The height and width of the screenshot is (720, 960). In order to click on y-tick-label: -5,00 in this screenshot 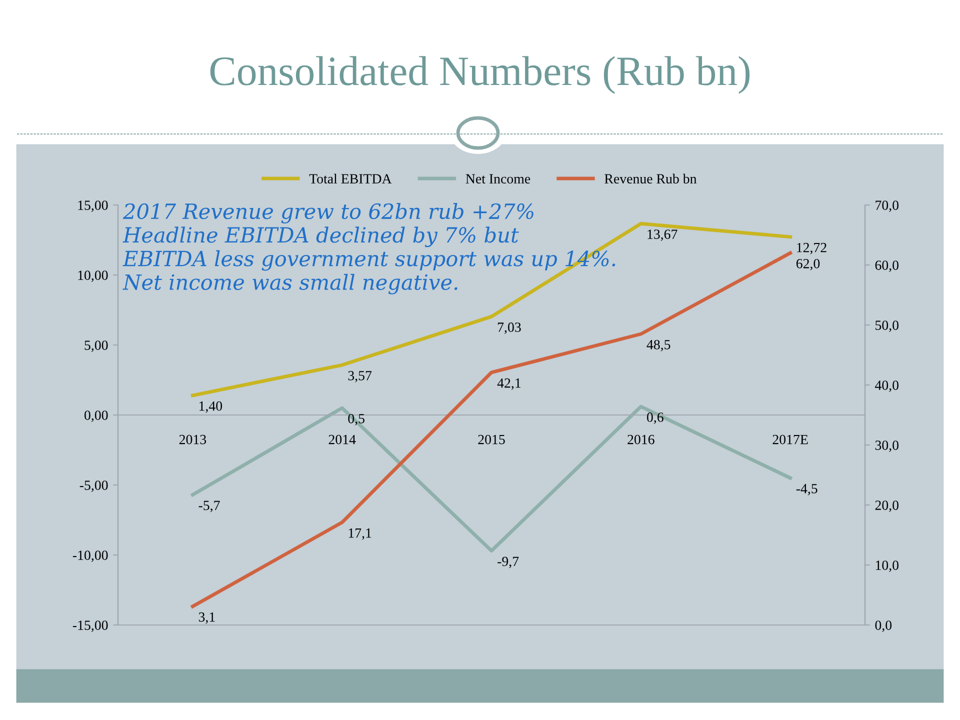, I will do `click(94, 486)`.